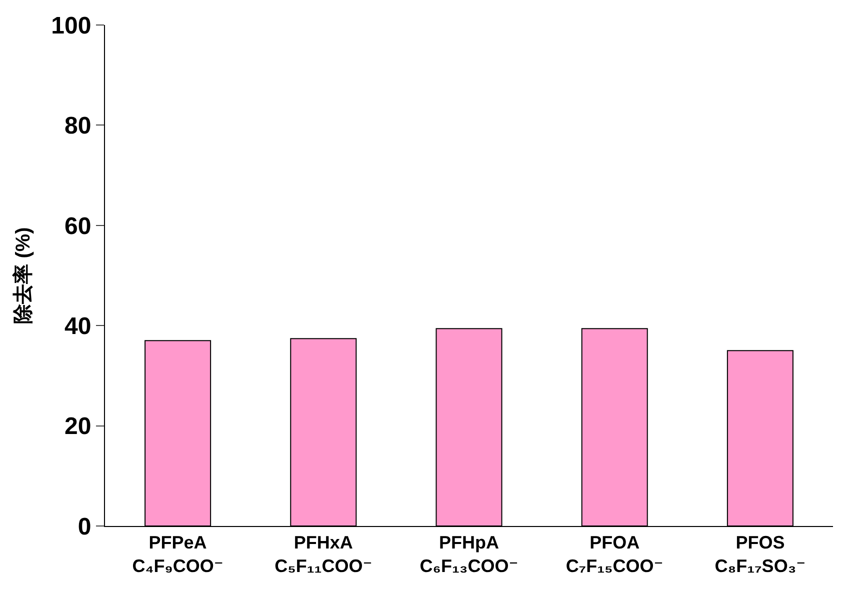 The width and height of the screenshot is (853, 601). What do you see at coordinates (78, 426) in the screenshot?
I see `y-tick-label: 20` at bounding box center [78, 426].